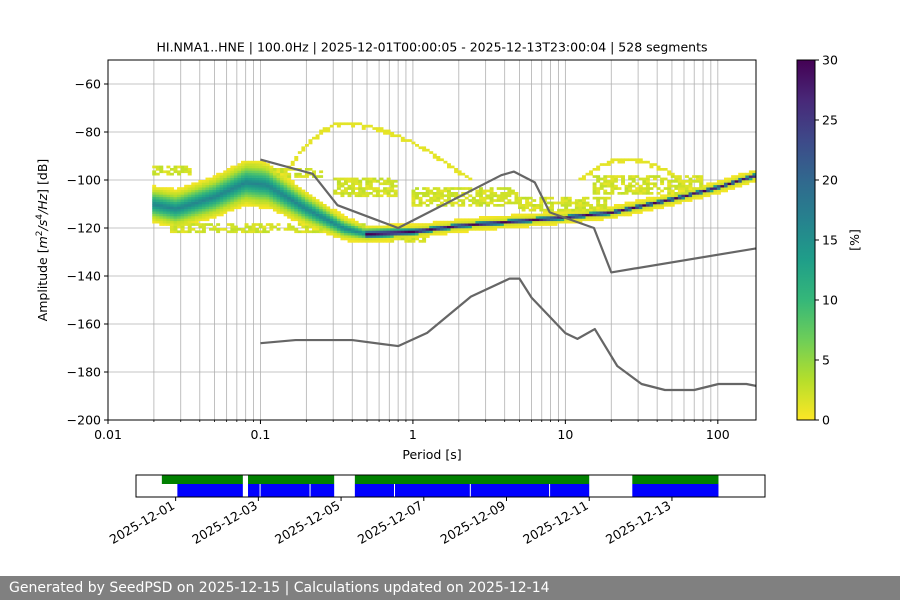 Image resolution: width=900 pixels, height=600 pixels. I want to click on y-tick-label: −140, so click(84, 276).